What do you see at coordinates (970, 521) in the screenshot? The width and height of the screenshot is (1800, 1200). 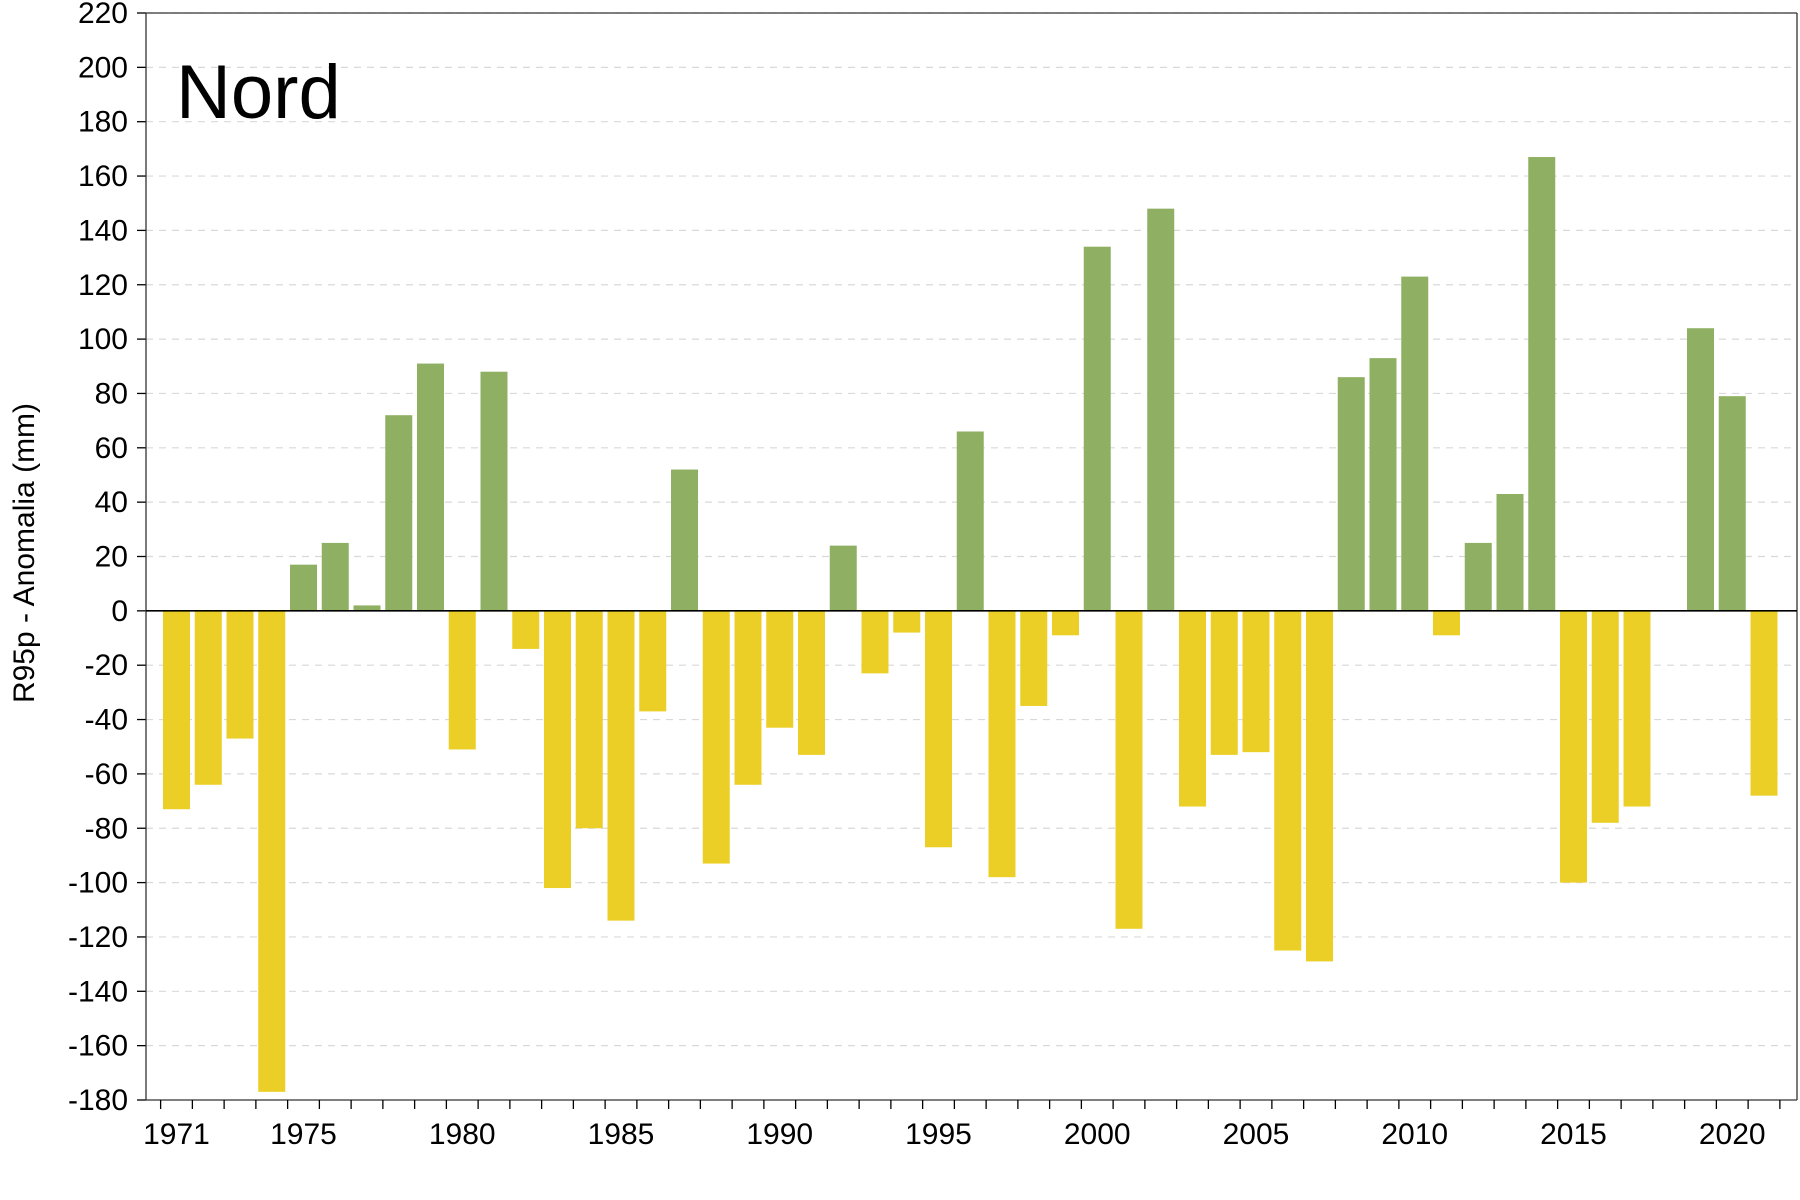 I see `bar-1996` at bounding box center [970, 521].